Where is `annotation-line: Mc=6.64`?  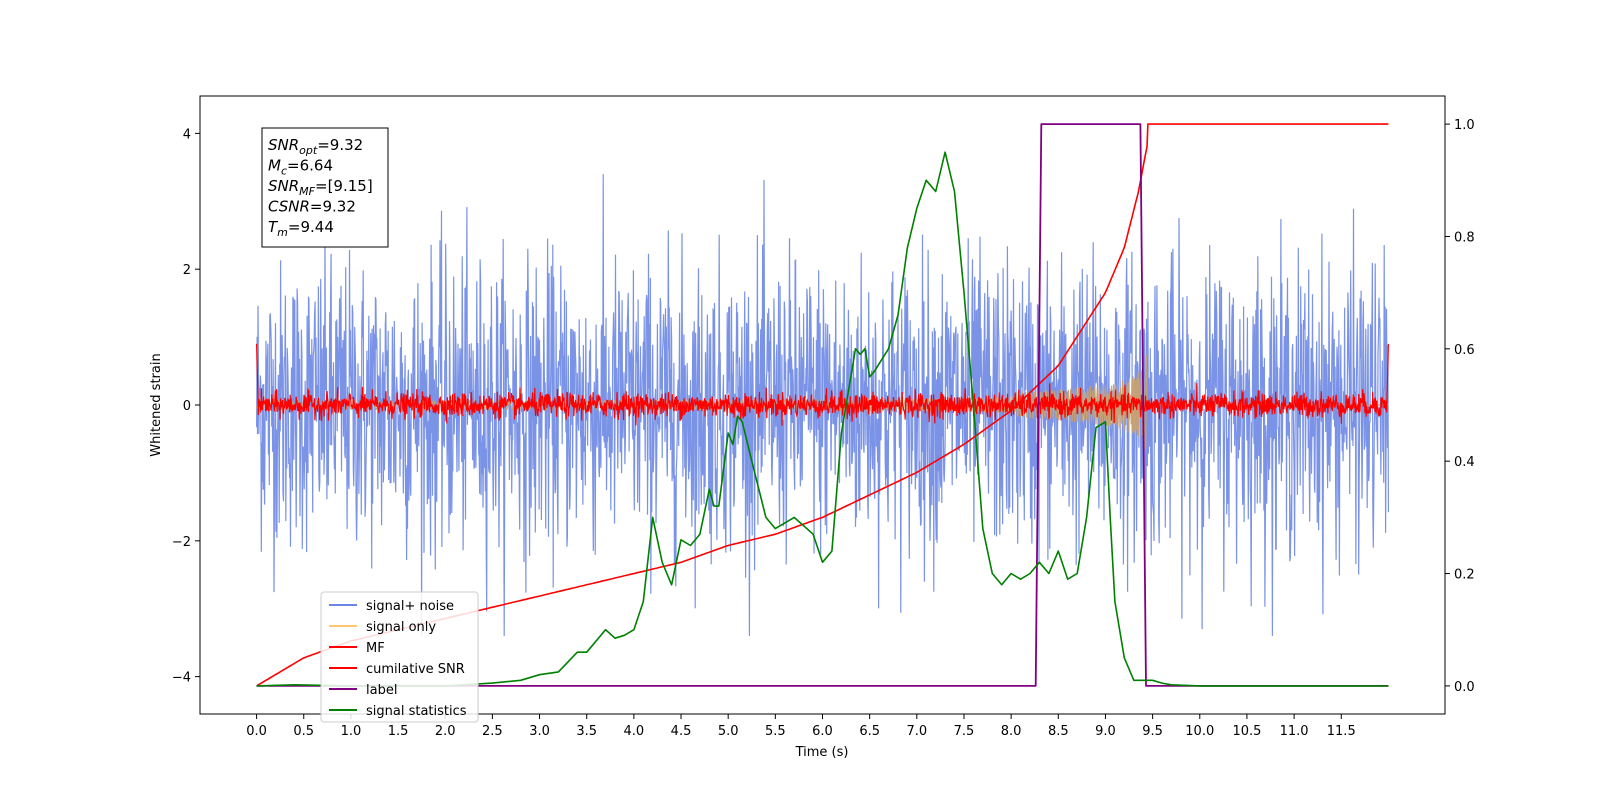
annotation-line: Mc=6.64 is located at coordinates (300, 167).